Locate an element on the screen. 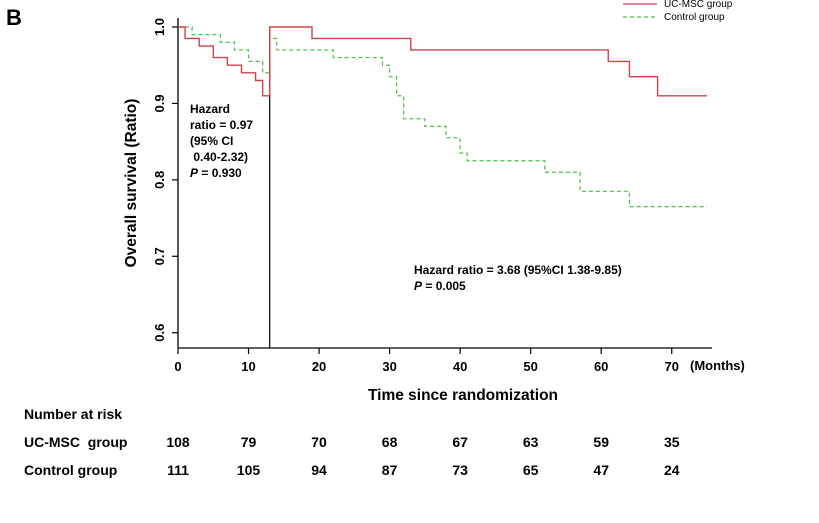 This screenshot has height=523, width=819. risk-value: 79 is located at coordinates (249, 442).